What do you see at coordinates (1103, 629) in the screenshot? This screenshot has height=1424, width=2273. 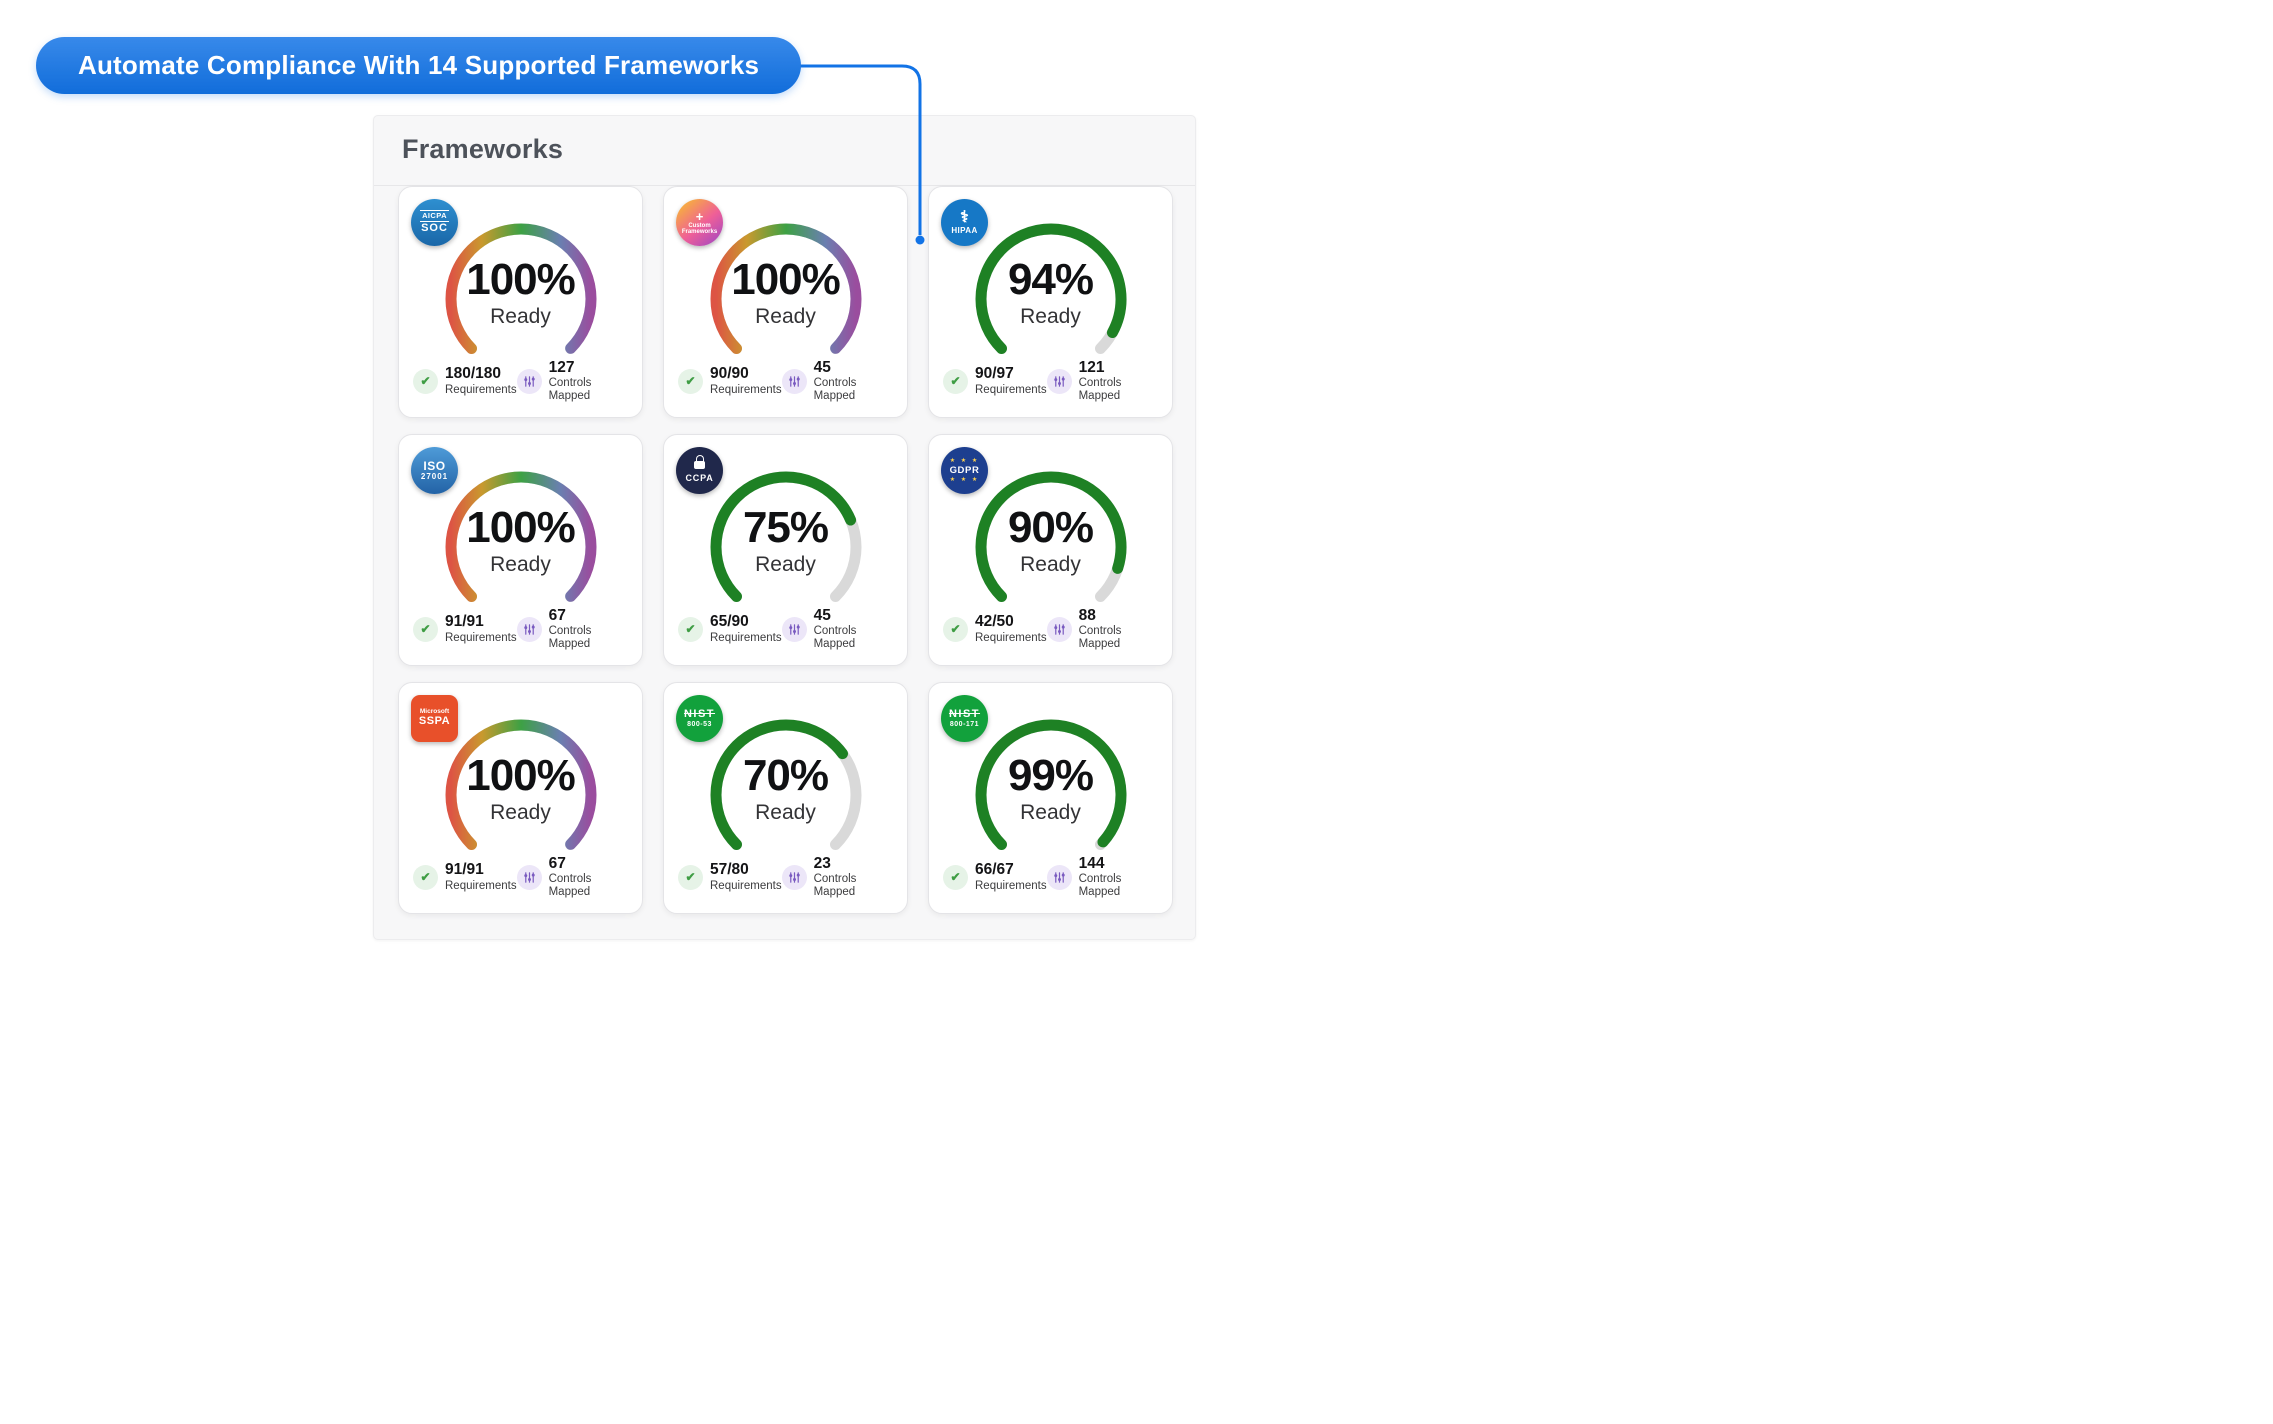 I see `controls-stat: 88 Controls Mapped` at bounding box center [1103, 629].